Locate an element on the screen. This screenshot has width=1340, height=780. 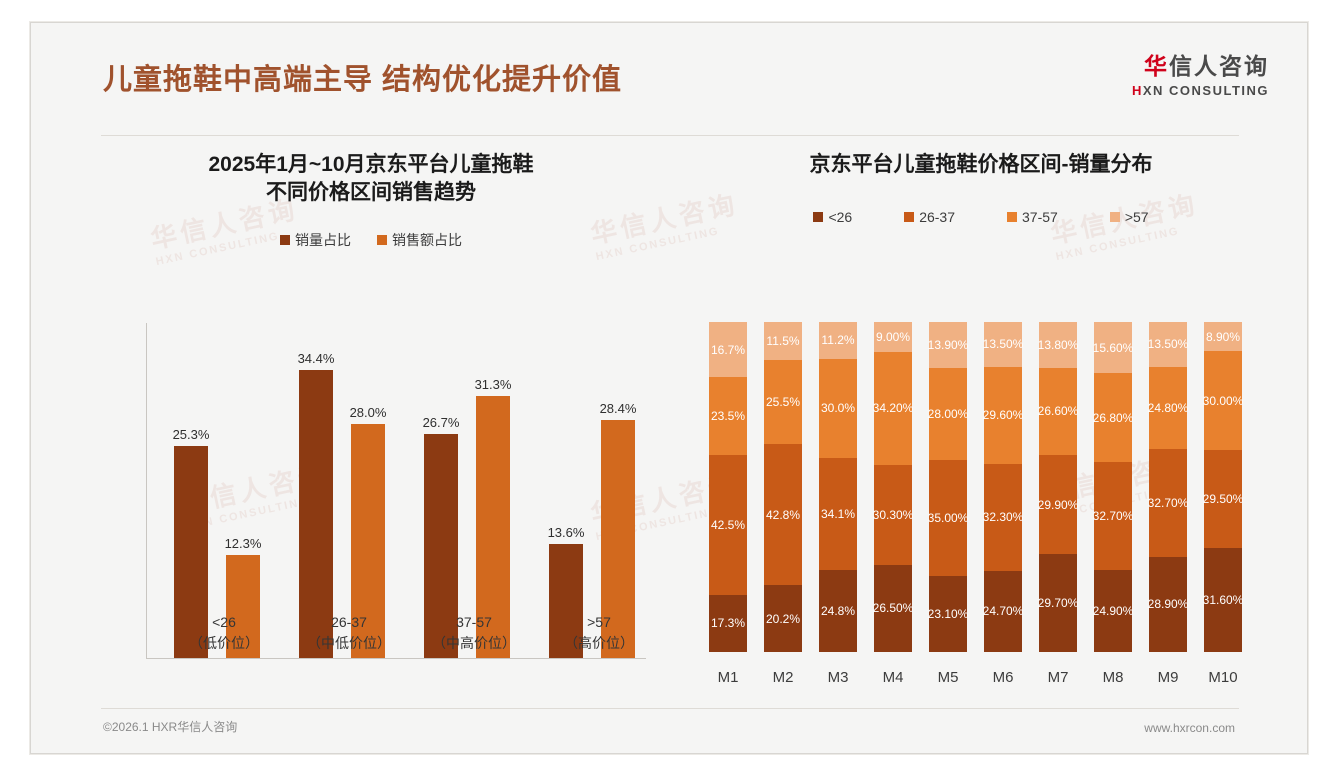
bar-value-label: 28.0% is located at coordinates (368, 412).